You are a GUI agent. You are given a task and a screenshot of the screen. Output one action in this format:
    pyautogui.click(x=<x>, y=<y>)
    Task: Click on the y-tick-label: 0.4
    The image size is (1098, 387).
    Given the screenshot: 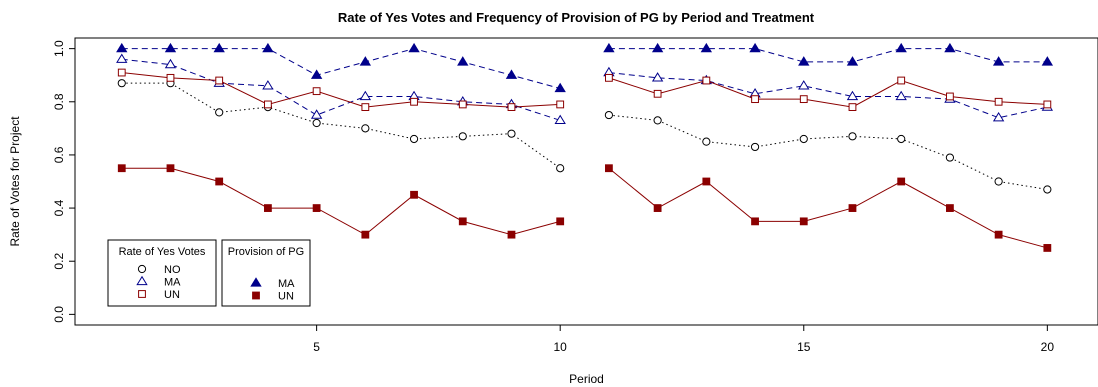 What is the action you would take?
    pyautogui.click(x=59, y=207)
    